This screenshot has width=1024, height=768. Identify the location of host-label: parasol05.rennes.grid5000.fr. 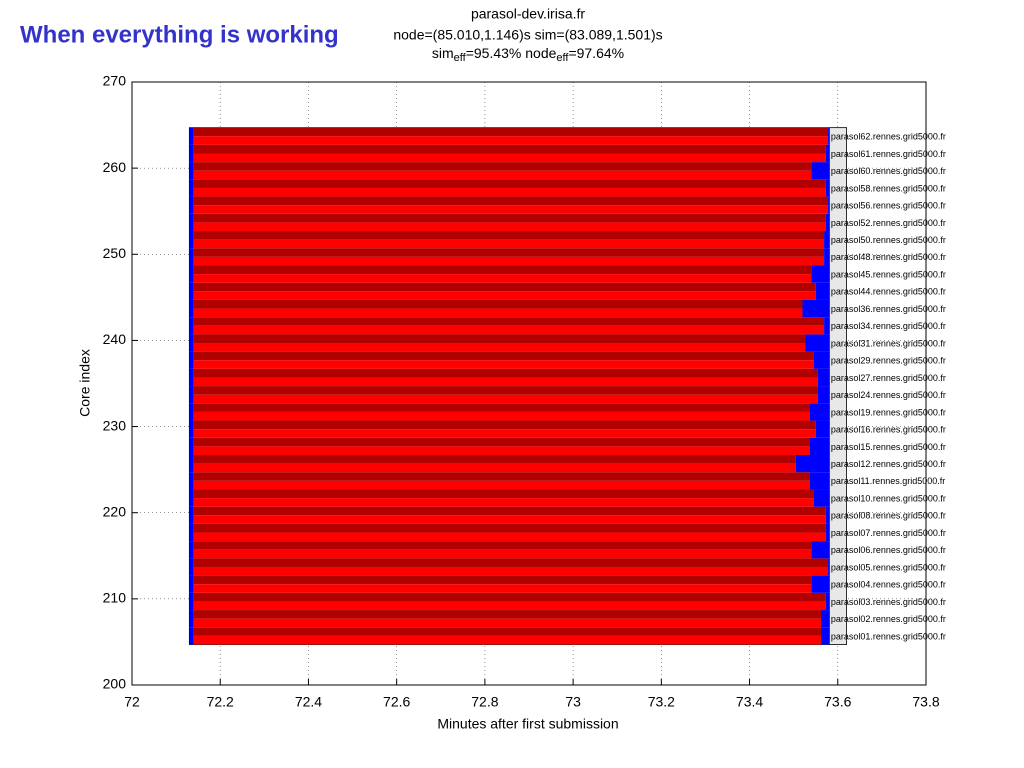
(888, 567).